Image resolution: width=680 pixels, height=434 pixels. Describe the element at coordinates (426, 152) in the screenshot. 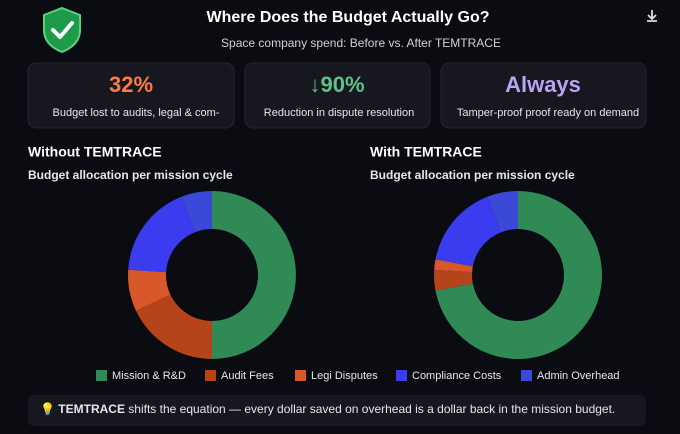

I see `chart-title: With TEMTRACE` at that location.